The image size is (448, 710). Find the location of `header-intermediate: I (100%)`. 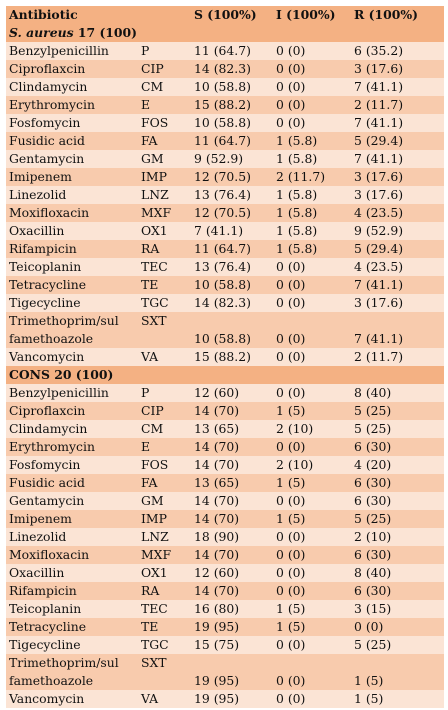

header-intermediate: I (100%) is located at coordinates (306, 14).